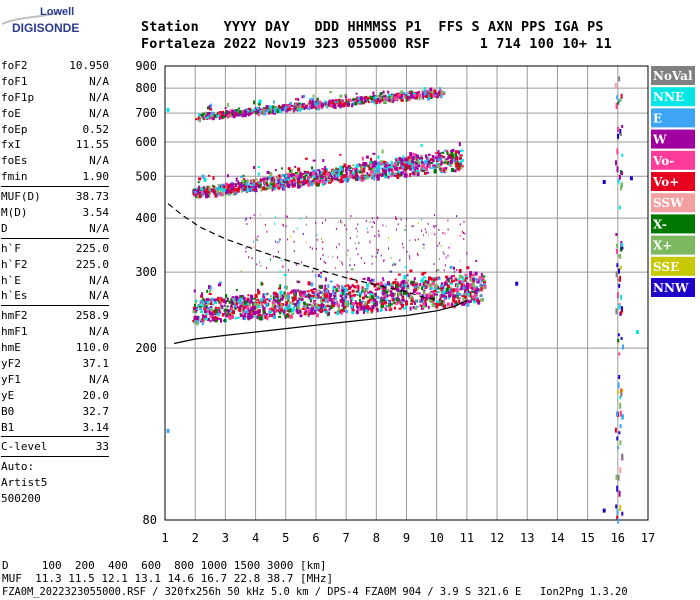 This screenshot has width=700, height=600. I want to click on param-separator, so click(55, 457).